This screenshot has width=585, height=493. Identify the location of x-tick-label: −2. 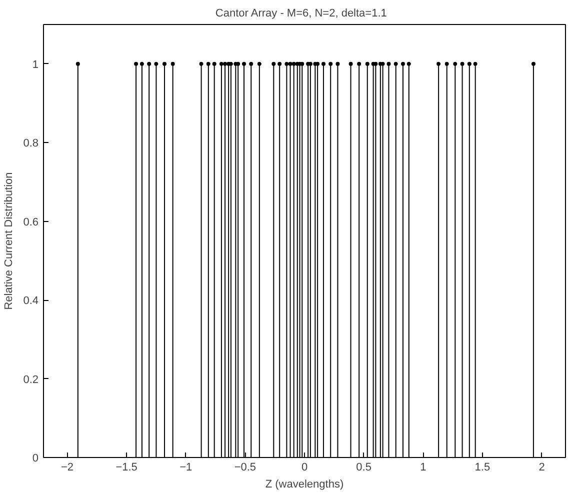
(67, 468).